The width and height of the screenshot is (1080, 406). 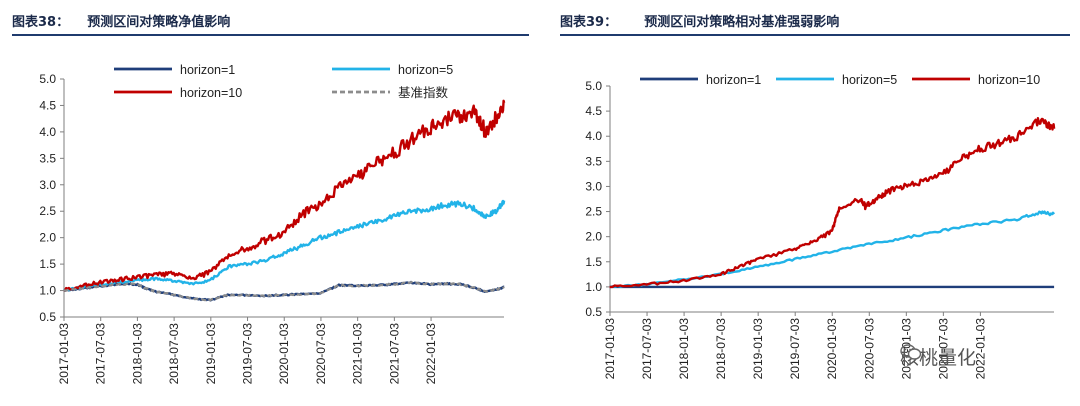 I want to click on chart-right-title-rule, so click(x=815, y=35).